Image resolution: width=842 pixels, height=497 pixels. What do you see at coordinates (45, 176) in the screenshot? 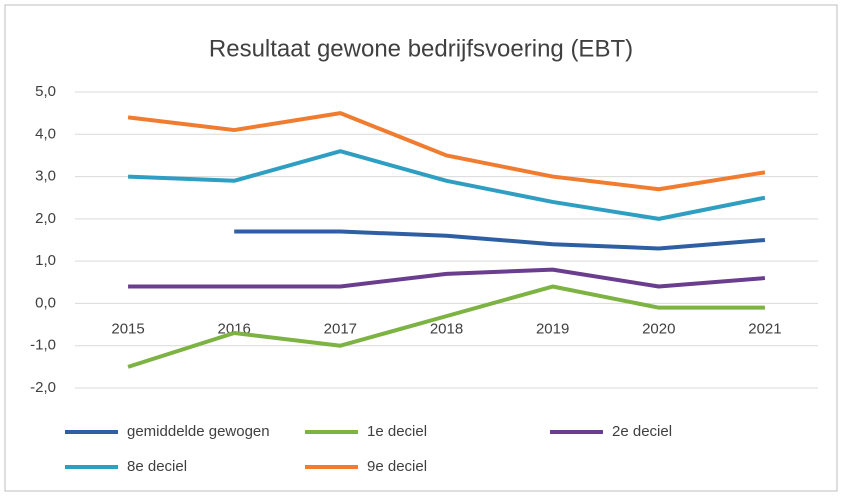
I see `y-tick-label: 3,0` at bounding box center [45, 176].